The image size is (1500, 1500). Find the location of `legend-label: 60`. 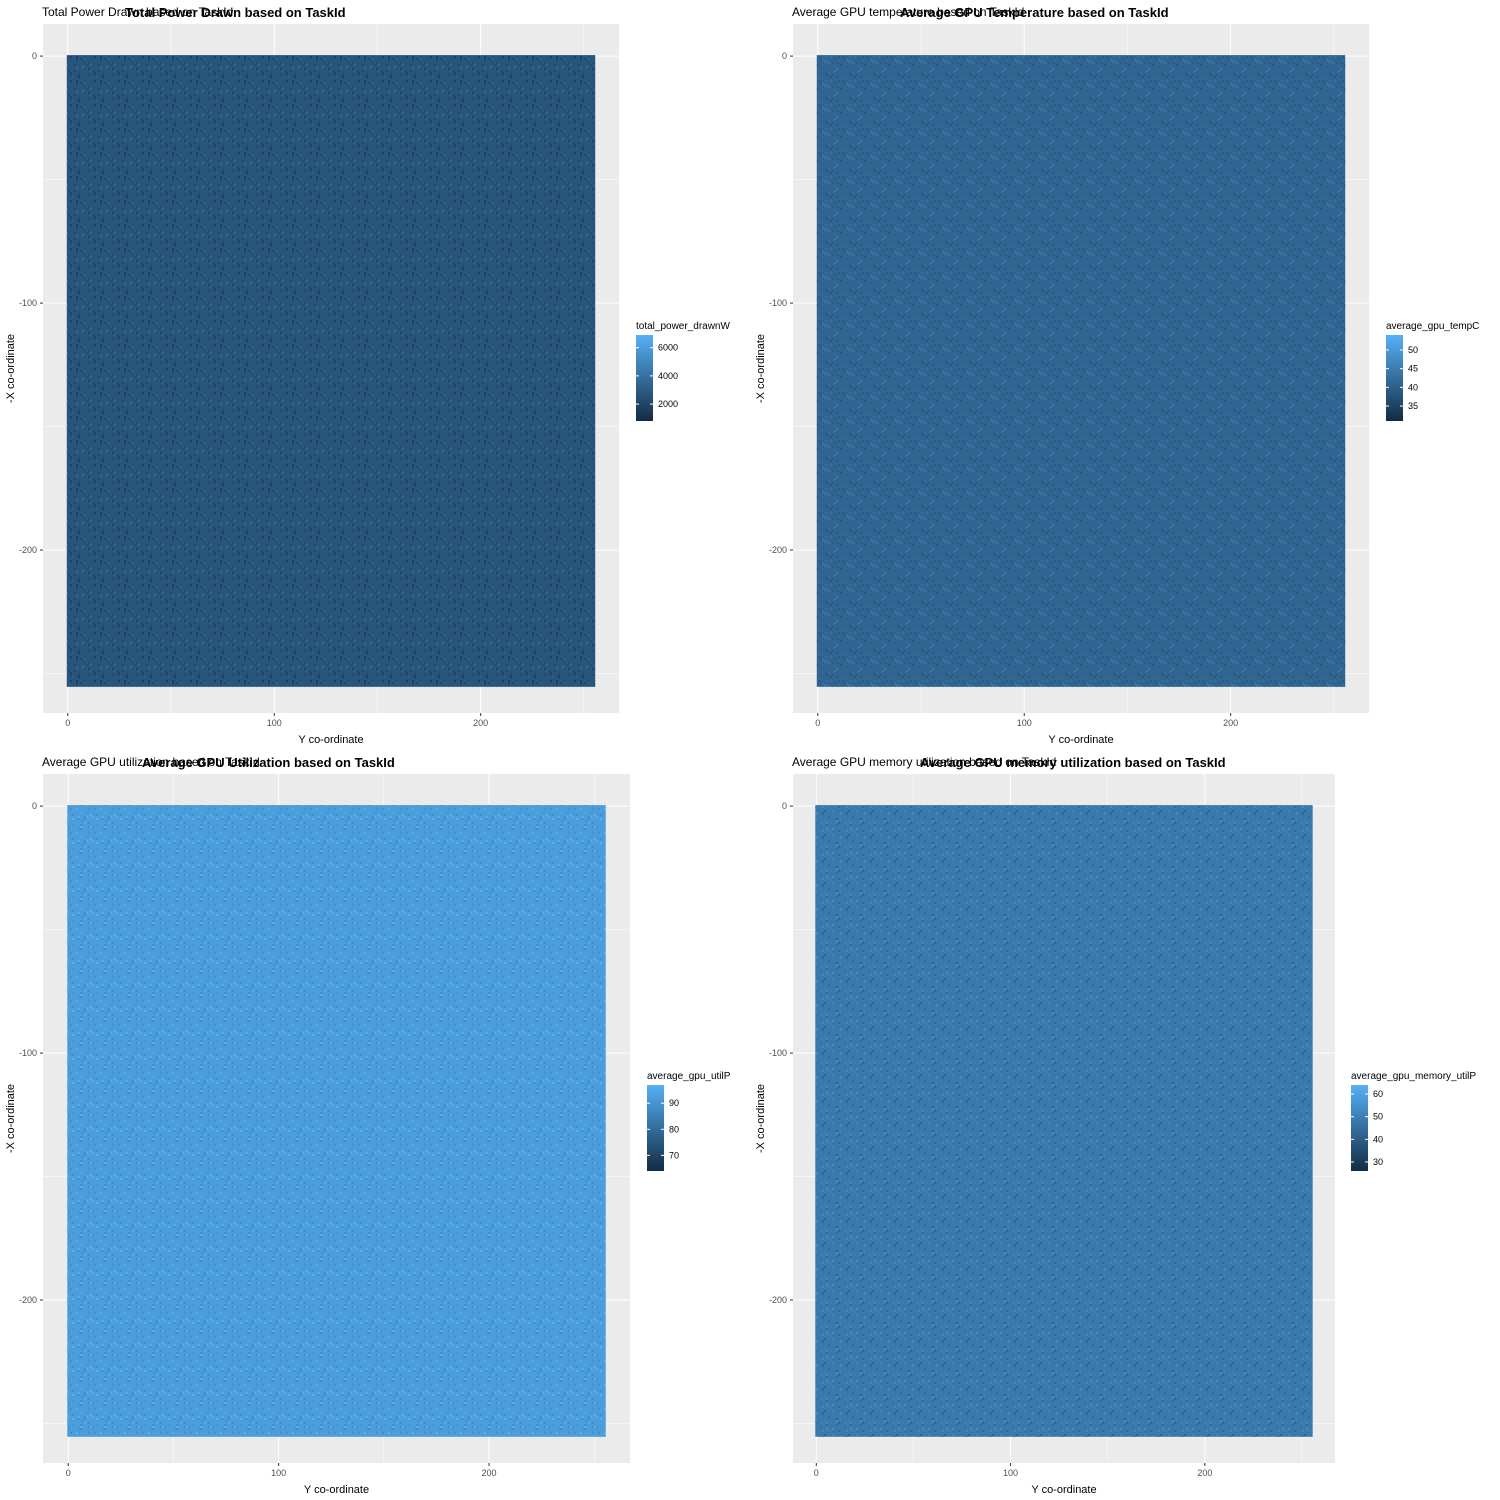

legend-label: 60 is located at coordinates (1378, 1094).